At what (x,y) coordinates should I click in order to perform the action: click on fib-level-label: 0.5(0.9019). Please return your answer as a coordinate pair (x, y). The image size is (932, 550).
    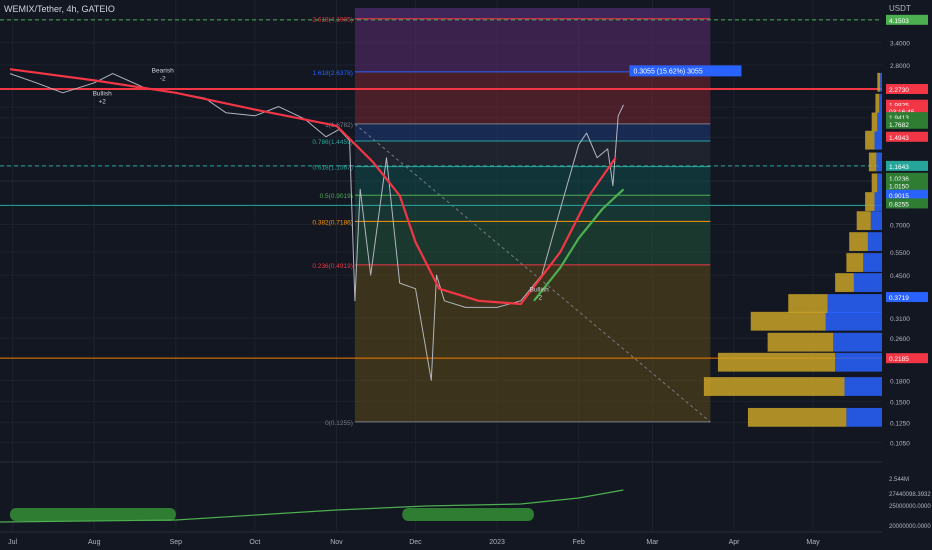
    Looking at the image, I should click on (336, 196).